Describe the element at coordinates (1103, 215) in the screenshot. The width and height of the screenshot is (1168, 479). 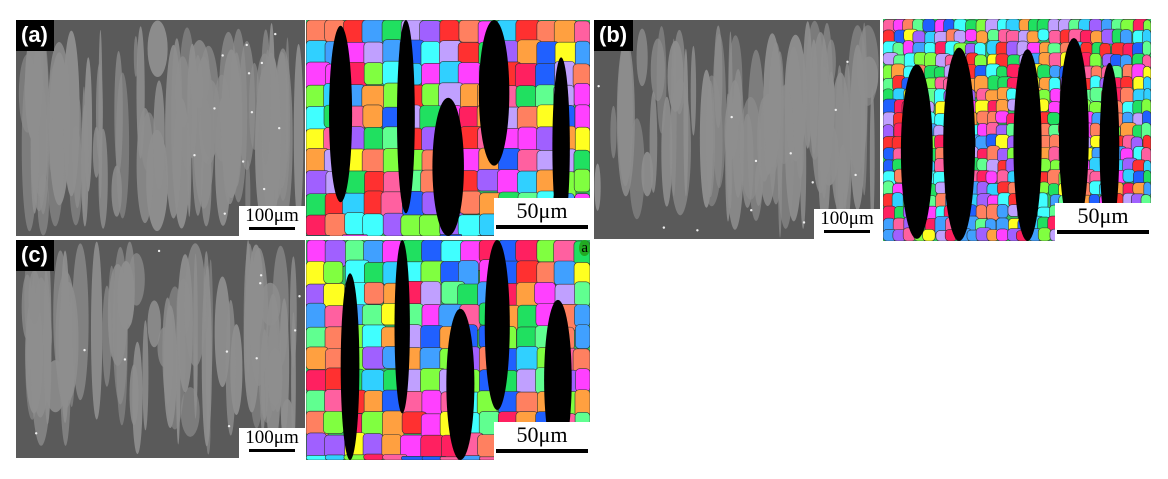
I see `scale-label: 50μm` at that location.